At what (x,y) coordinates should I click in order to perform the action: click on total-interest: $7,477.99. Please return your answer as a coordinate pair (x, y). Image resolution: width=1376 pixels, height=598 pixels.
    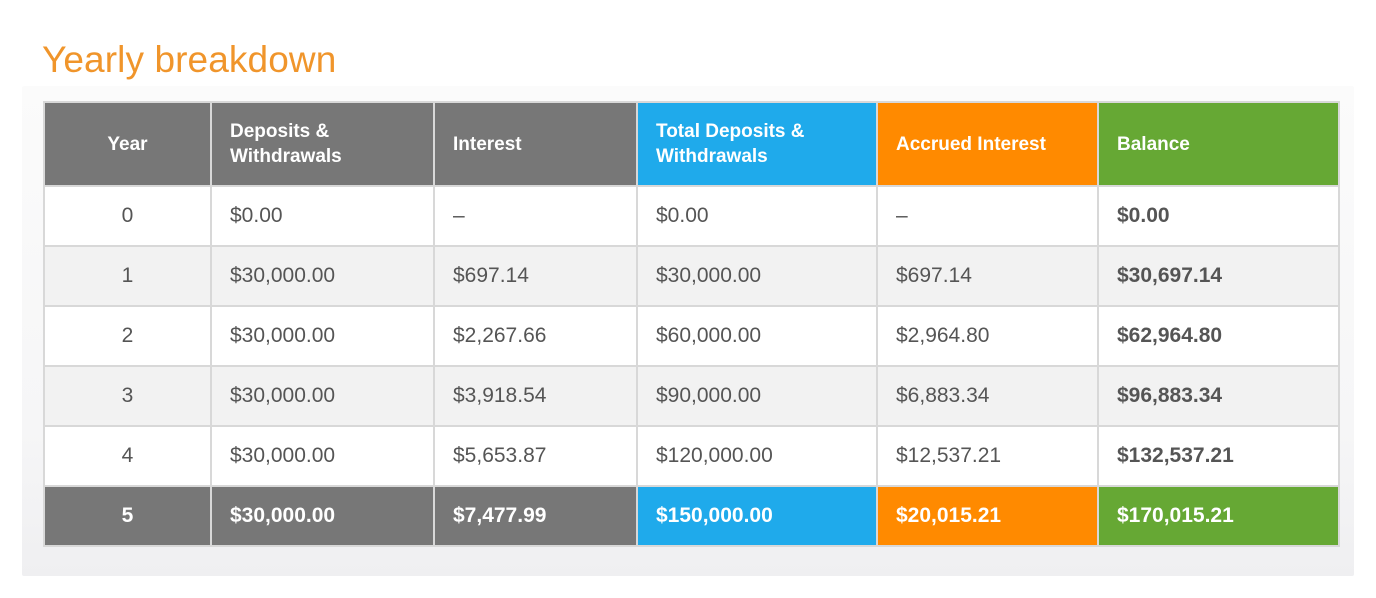
    Looking at the image, I should click on (535, 516).